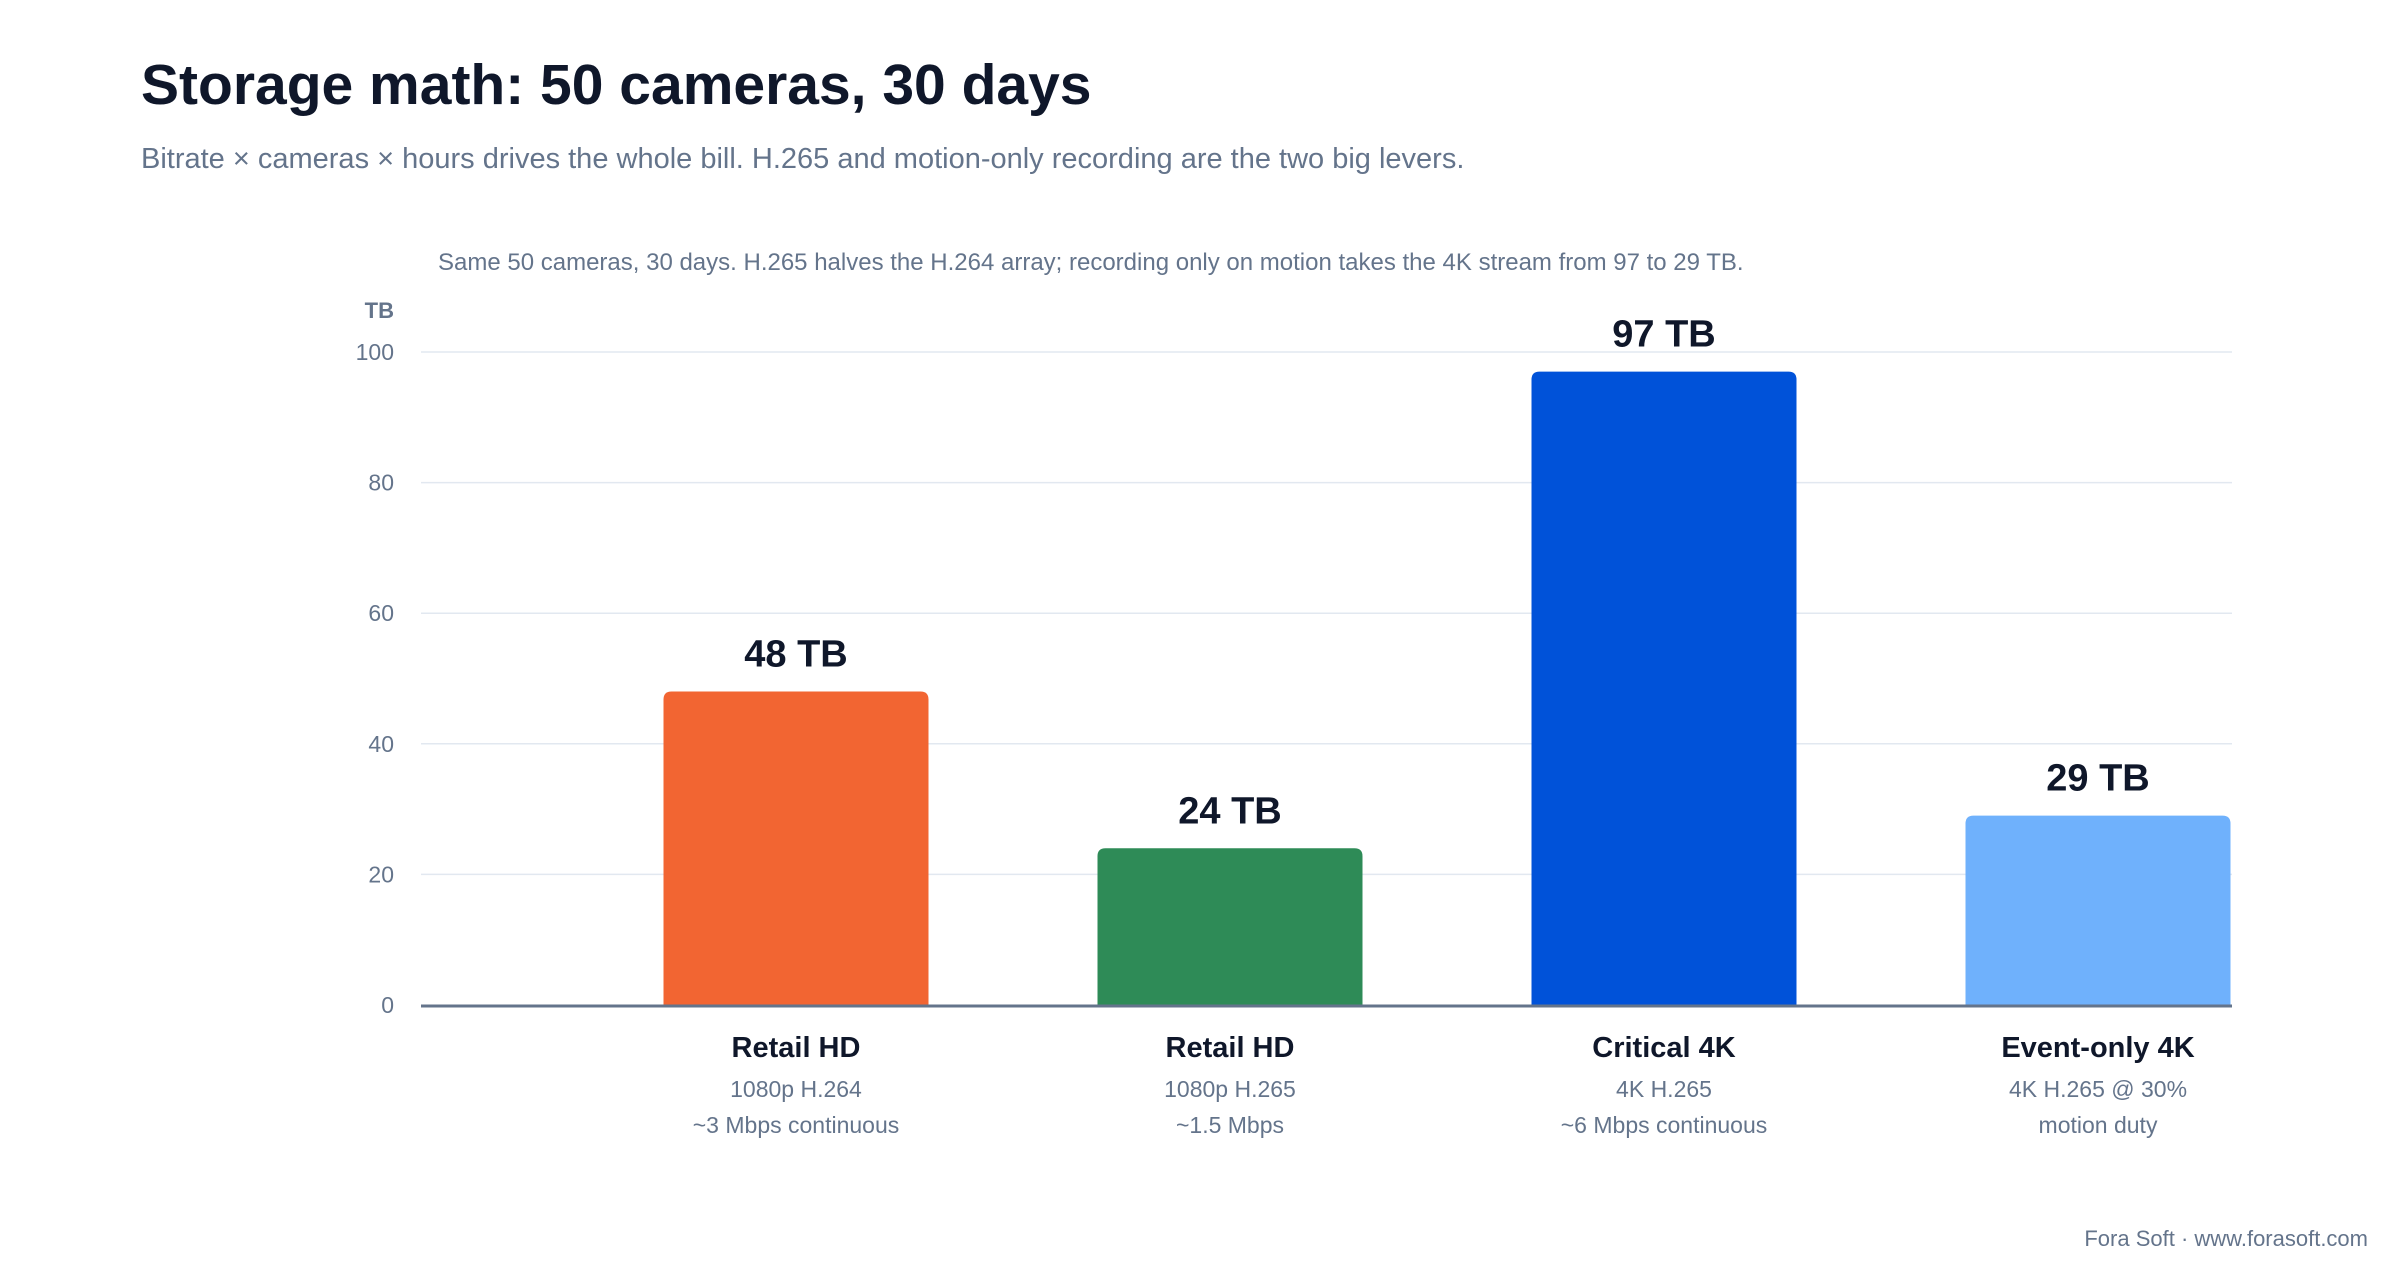  I want to click on x-category-description: ~6 Mbps continuous, so click(1664, 1125).